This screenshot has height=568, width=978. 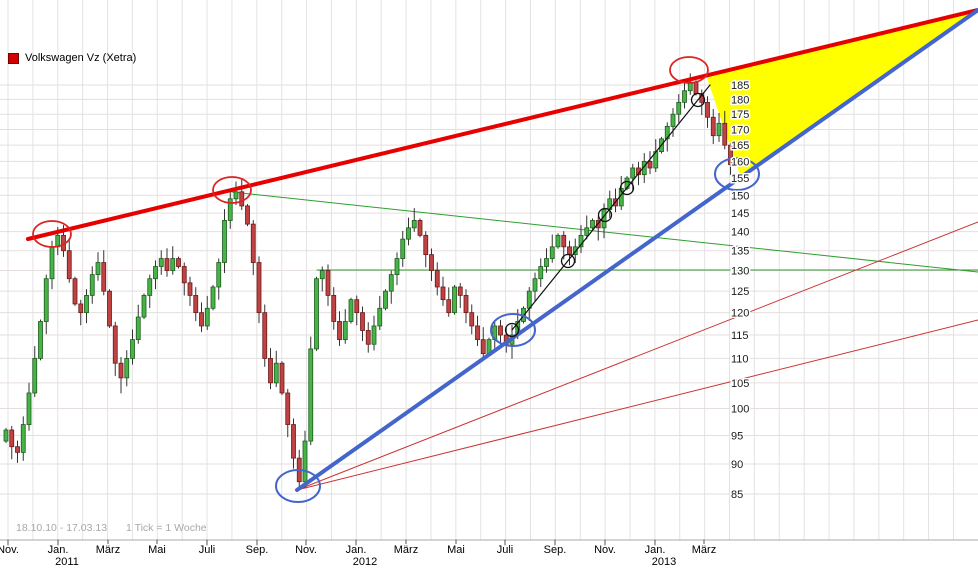 What do you see at coordinates (81, 58) in the screenshot?
I see `series-name: Volkswagen Vz (Xetra)` at bounding box center [81, 58].